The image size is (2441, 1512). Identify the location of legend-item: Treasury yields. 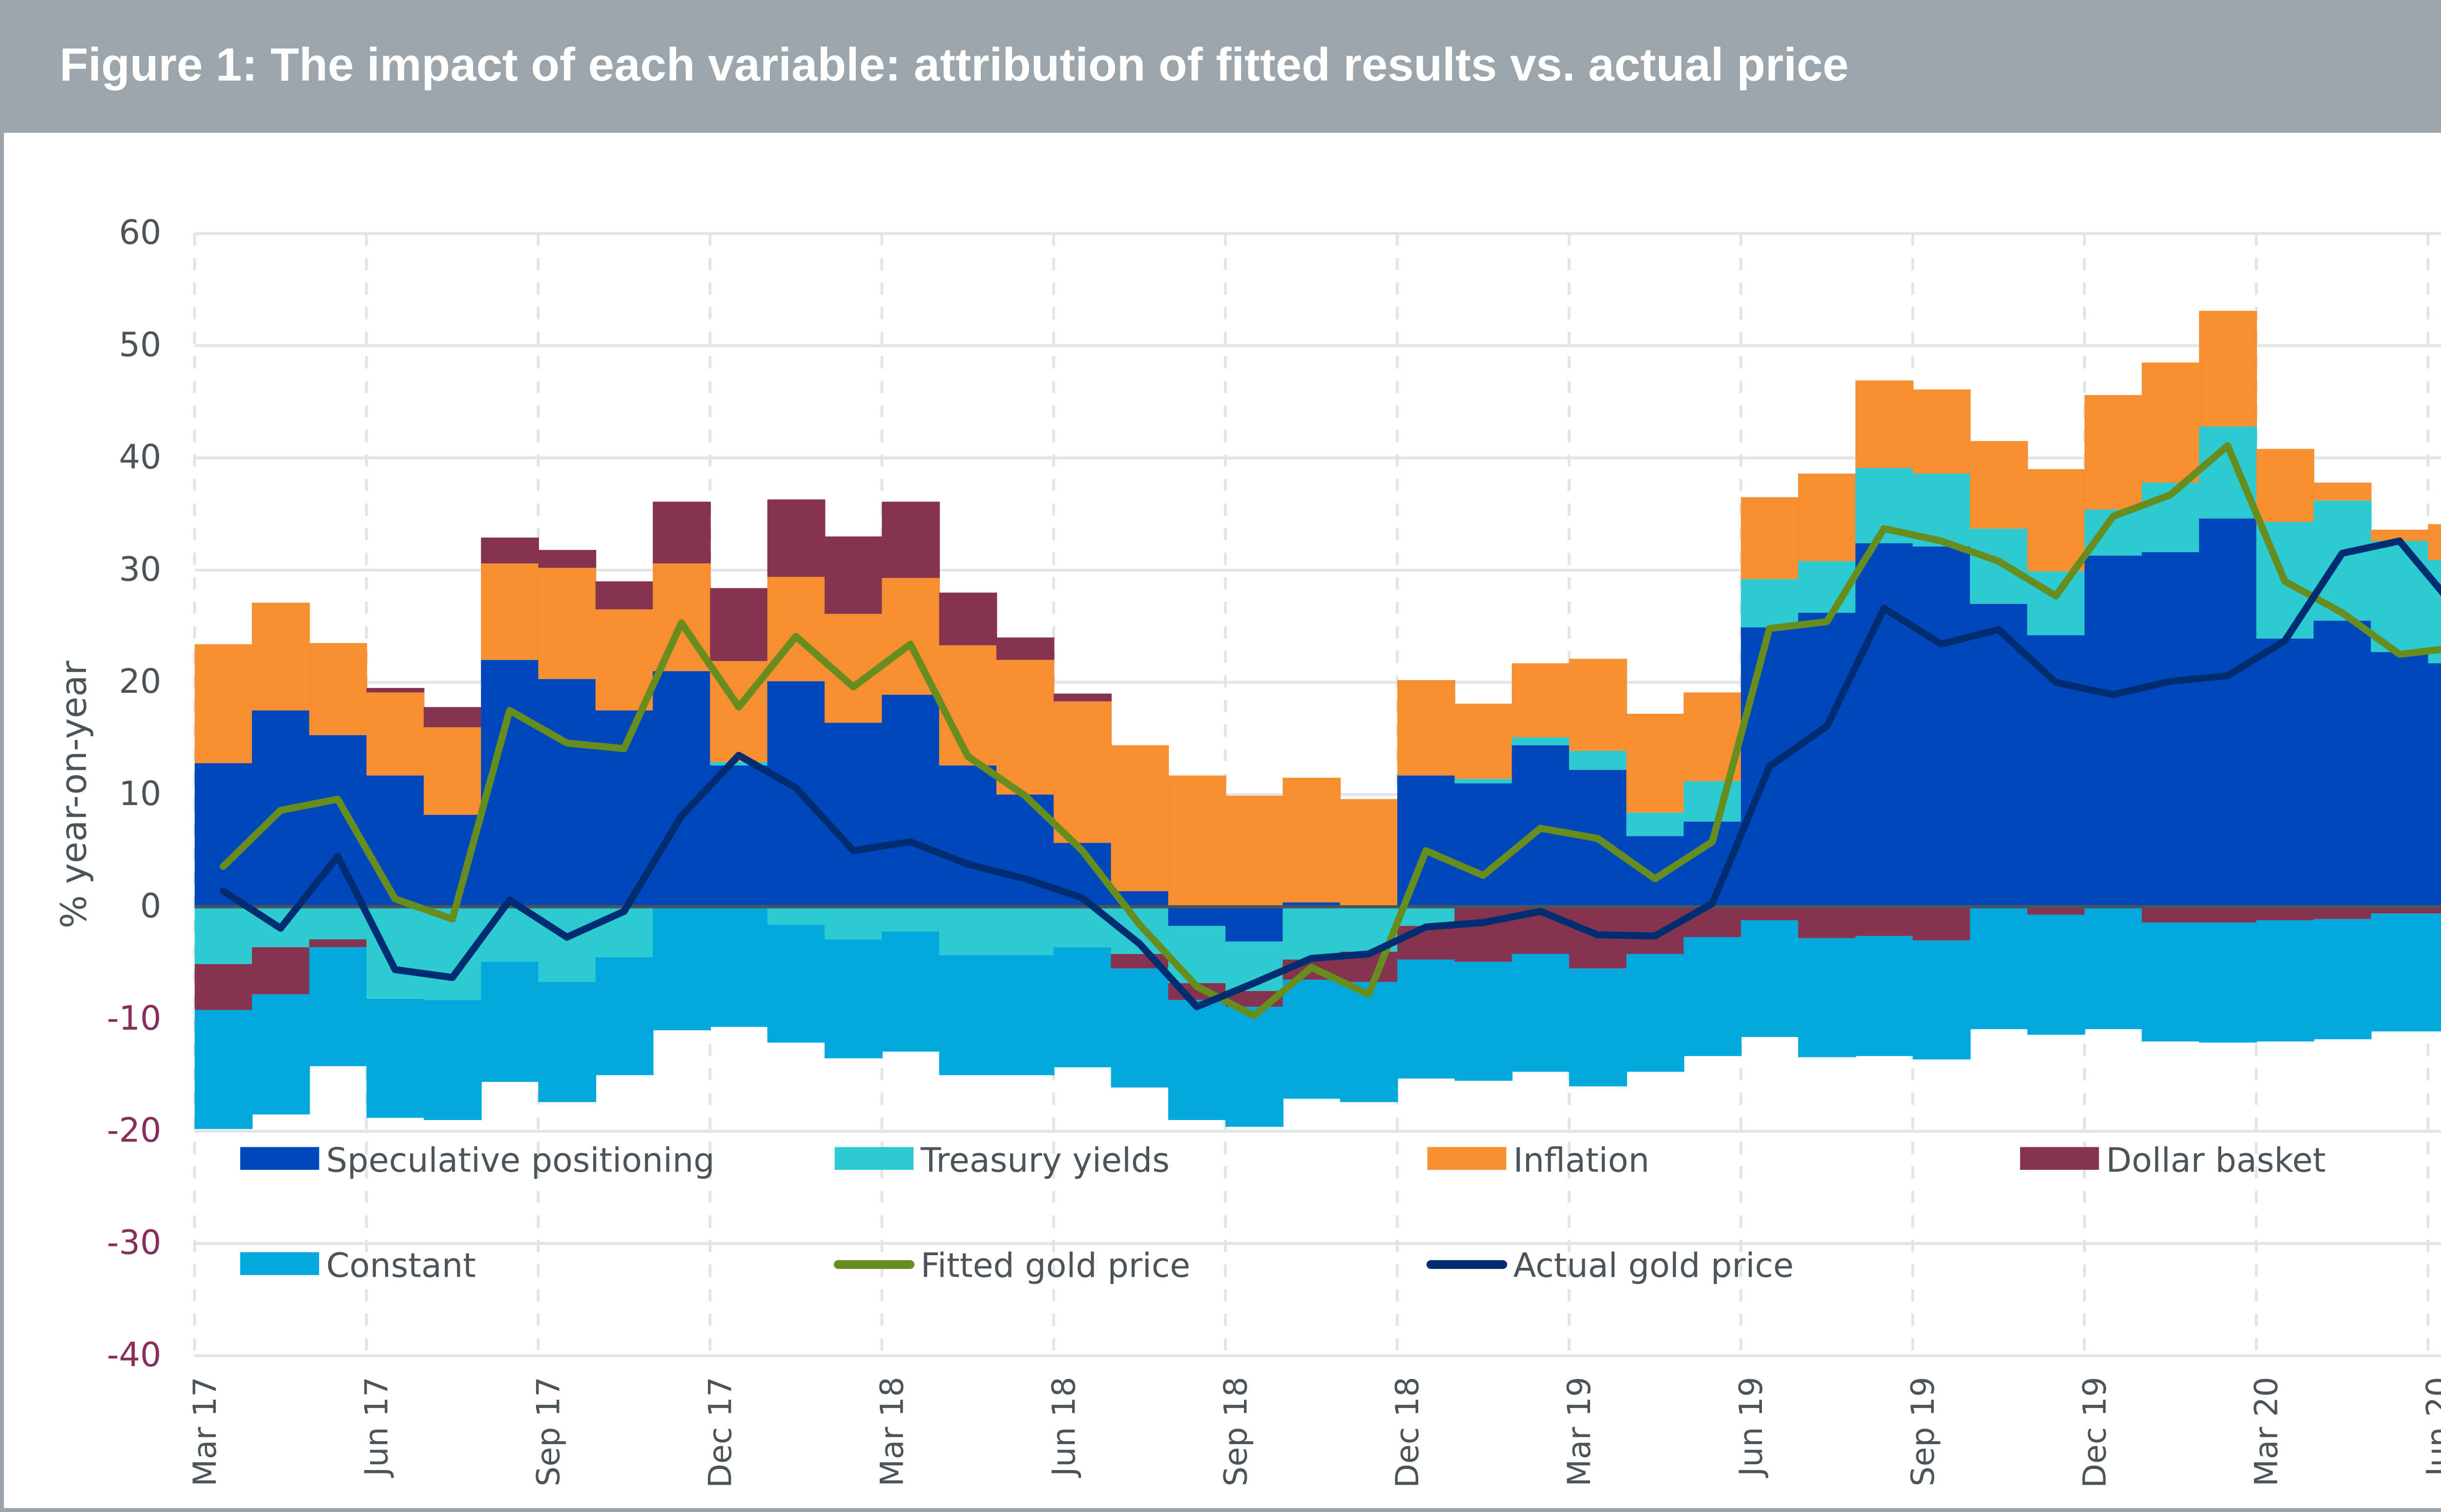
(1002, 1160).